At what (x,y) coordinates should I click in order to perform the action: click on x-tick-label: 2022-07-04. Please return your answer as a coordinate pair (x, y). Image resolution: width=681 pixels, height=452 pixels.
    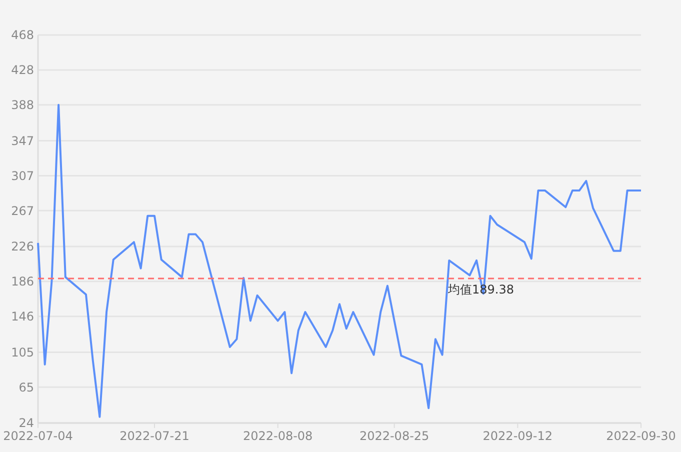
    Looking at the image, I should click on (38, 436).